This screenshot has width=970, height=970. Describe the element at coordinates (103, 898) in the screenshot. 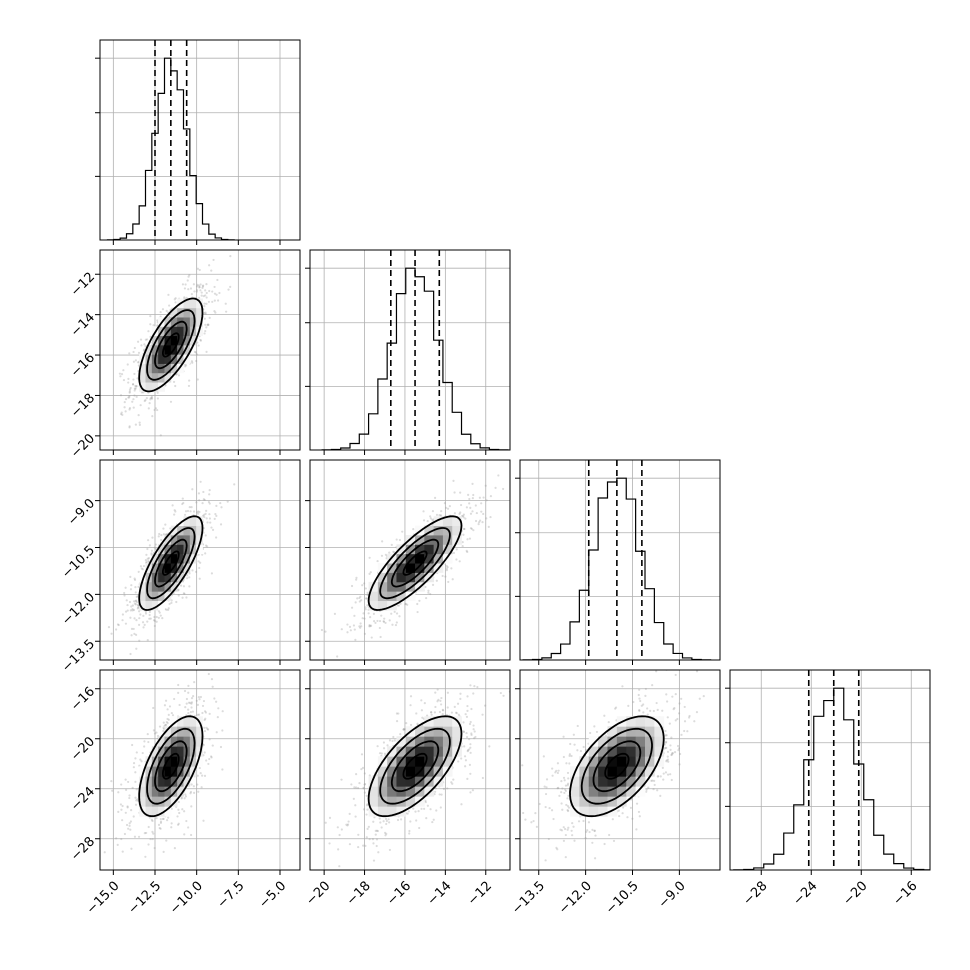

I see `x-tick-label: −15.0` at that location.